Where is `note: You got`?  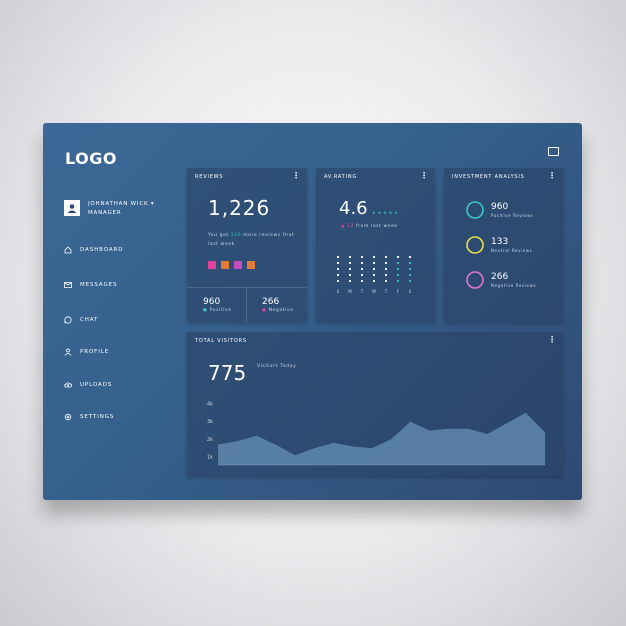
note: You got is located at coordinates (218, 235).